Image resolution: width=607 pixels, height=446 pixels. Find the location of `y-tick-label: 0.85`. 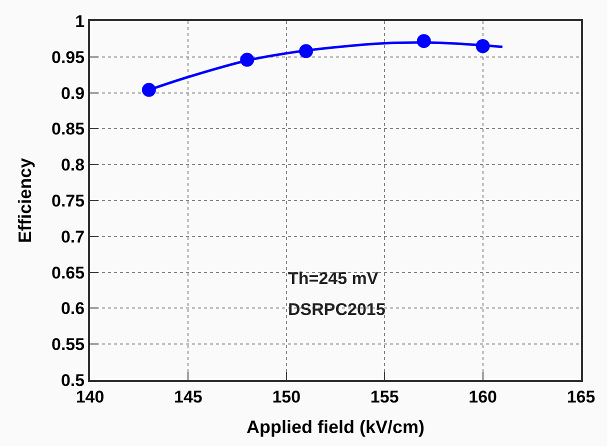

y-tick-label: 0.85 is located at coordinates (68, 129).